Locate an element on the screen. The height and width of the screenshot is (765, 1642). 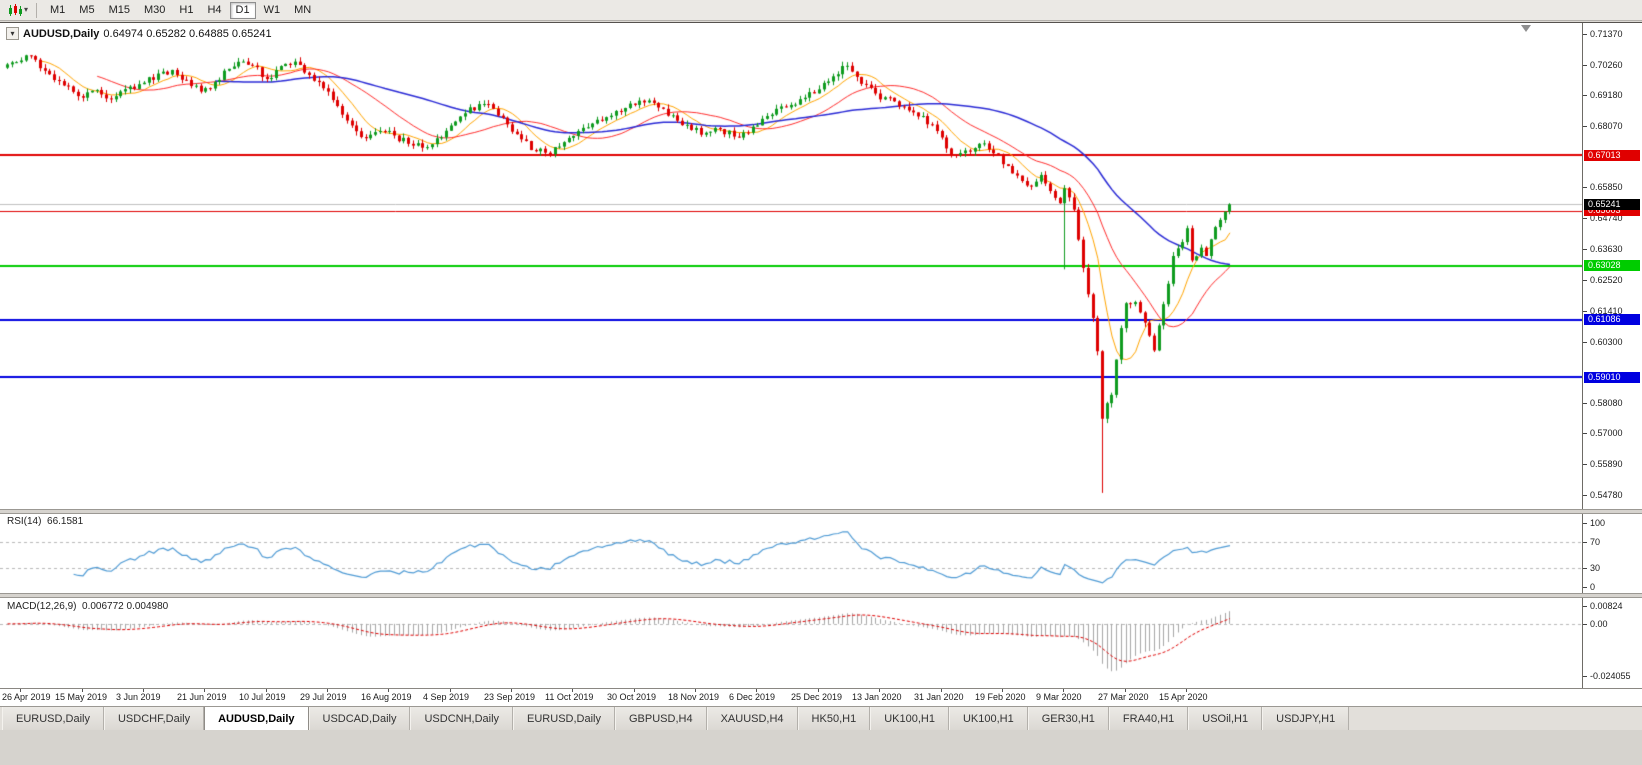
current-price-badge: 0.65241 is located at coordinates (1612, 204).